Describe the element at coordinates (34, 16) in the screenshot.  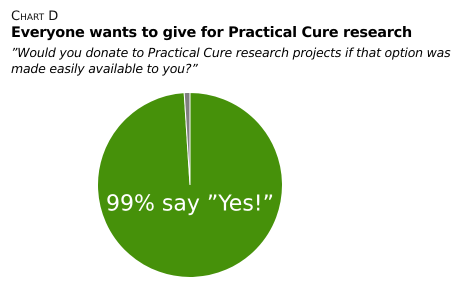
I see `chart-title: Chart D` at that location.